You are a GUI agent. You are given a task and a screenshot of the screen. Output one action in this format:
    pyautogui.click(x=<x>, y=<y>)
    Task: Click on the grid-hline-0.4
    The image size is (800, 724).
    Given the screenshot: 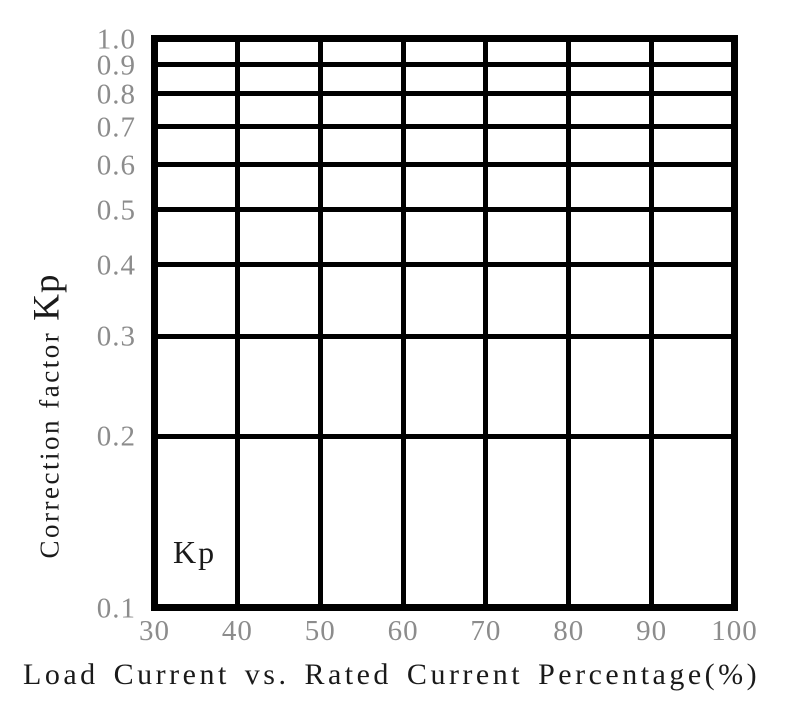 What is the action you would take?
    pyautogui.click(x=444, y=265)
    